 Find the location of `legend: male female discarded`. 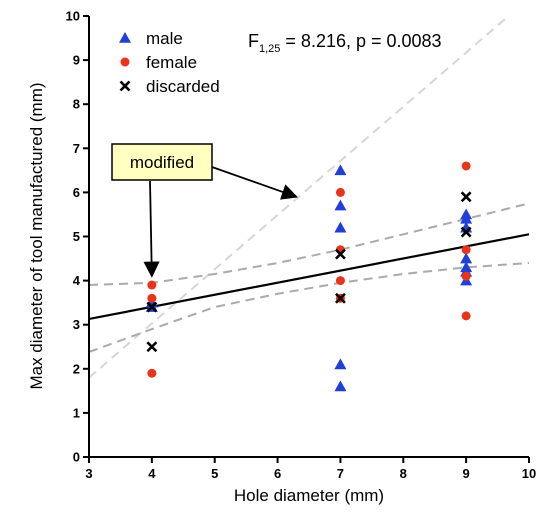

legend: male female discarded is located at coordinates (169, 62).